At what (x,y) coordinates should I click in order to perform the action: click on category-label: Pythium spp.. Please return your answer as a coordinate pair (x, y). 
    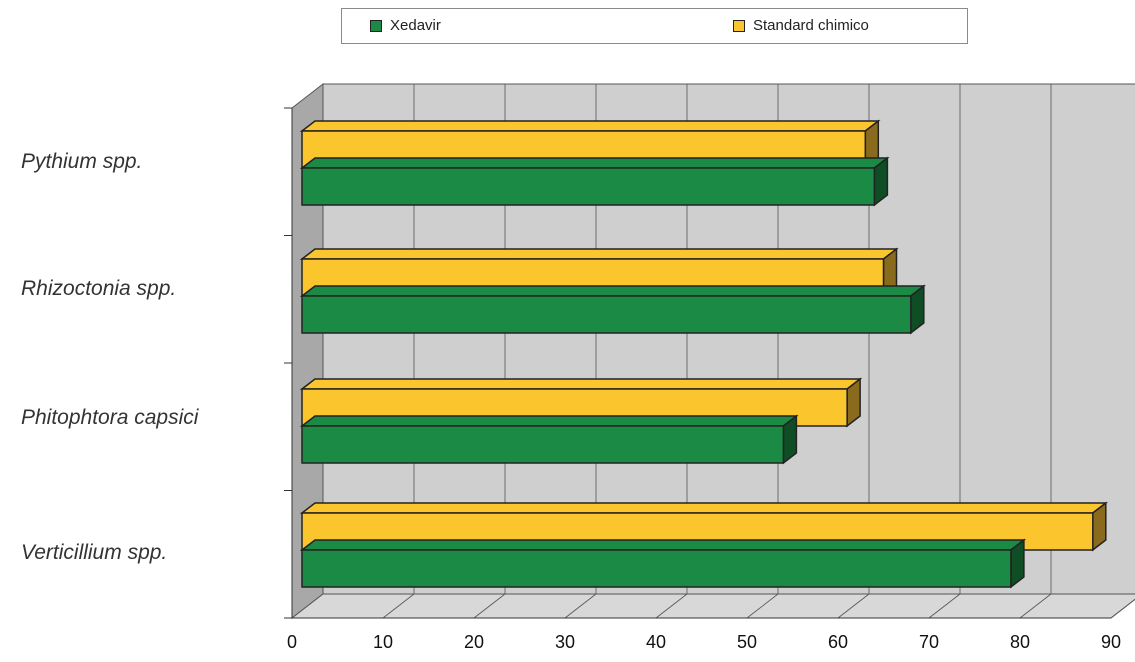
    Looking at the image, I should click on (82, 161).